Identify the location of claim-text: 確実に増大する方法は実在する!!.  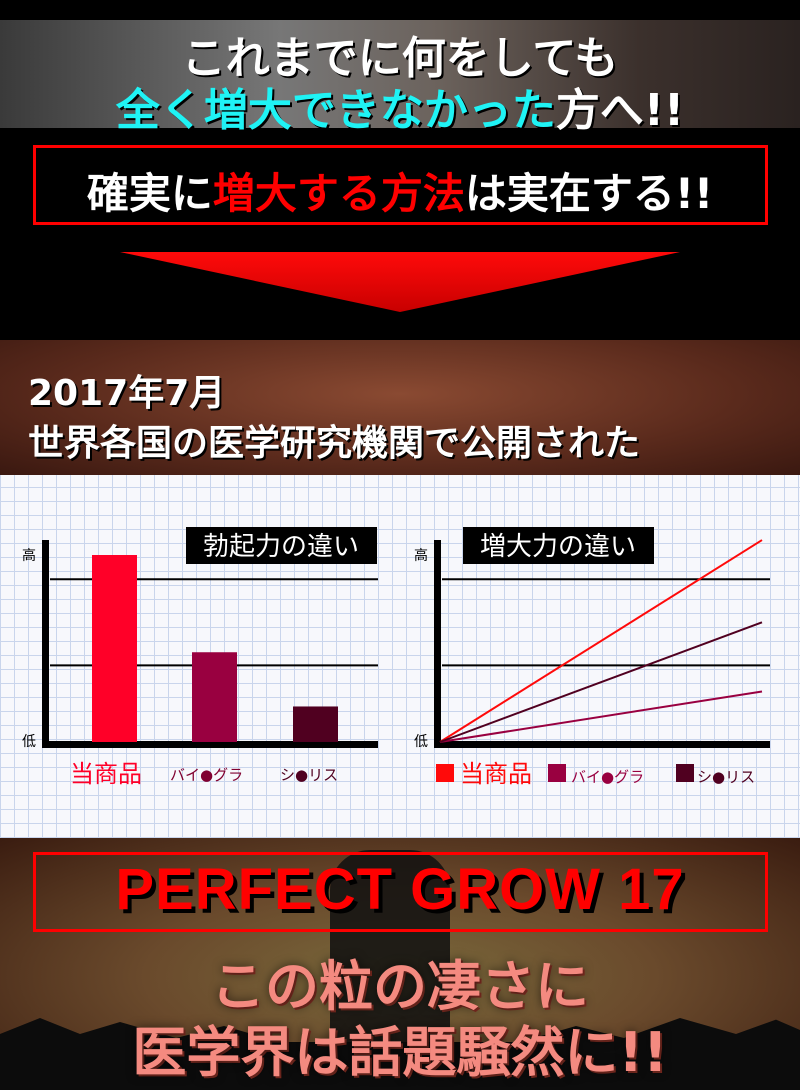
(400, 190).